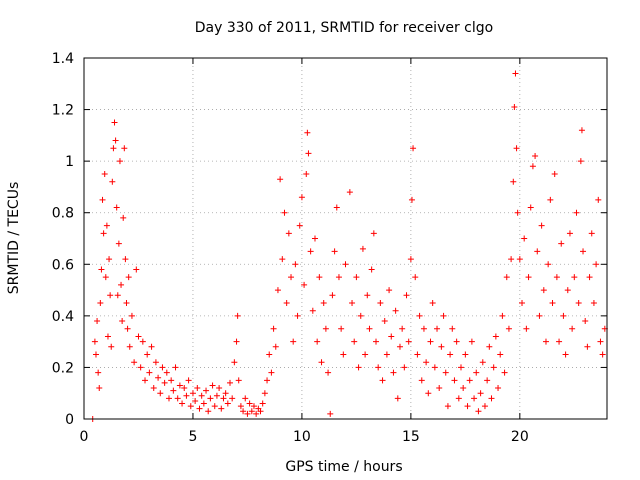 This screenshot has height=480, width=640. I want to click on y-axis-label: SRMTID / TECUs, so click(14, 238).